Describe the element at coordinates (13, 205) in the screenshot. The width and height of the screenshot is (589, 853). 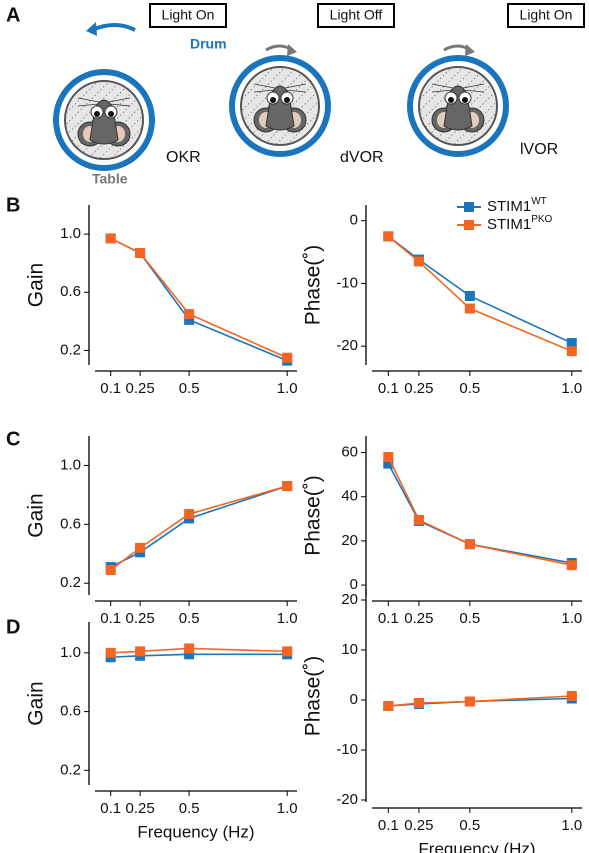
I see `panel-label: B` at that location.